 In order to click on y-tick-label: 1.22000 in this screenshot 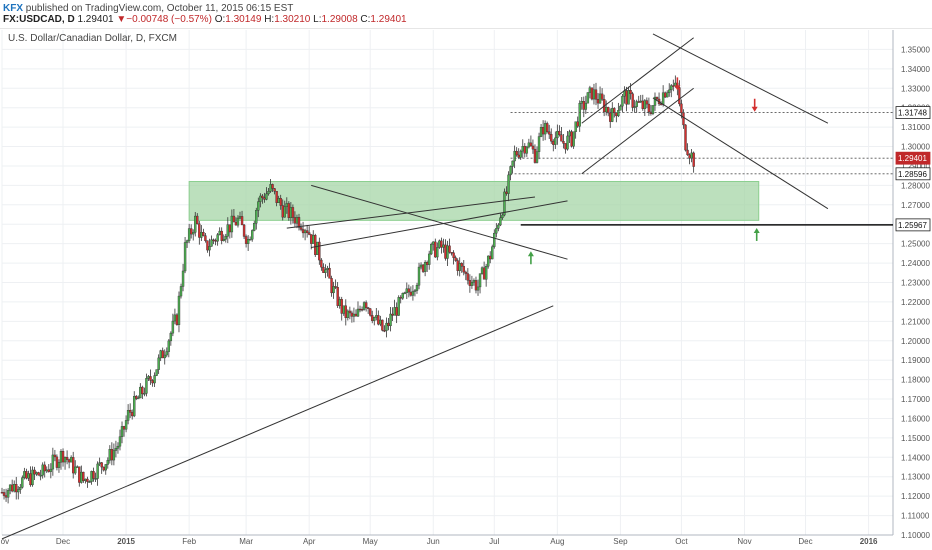, I will do `click(915, 302)`.